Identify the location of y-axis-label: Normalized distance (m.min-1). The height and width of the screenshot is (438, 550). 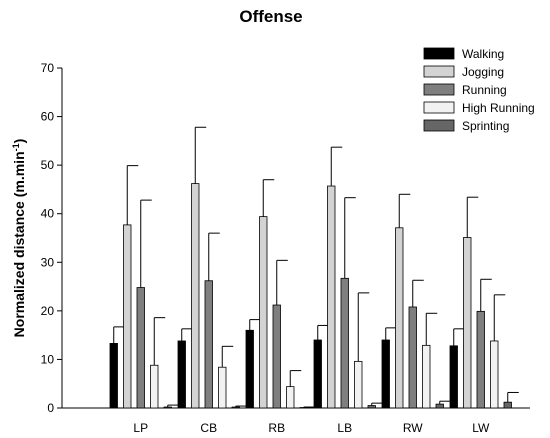
(19, 238).